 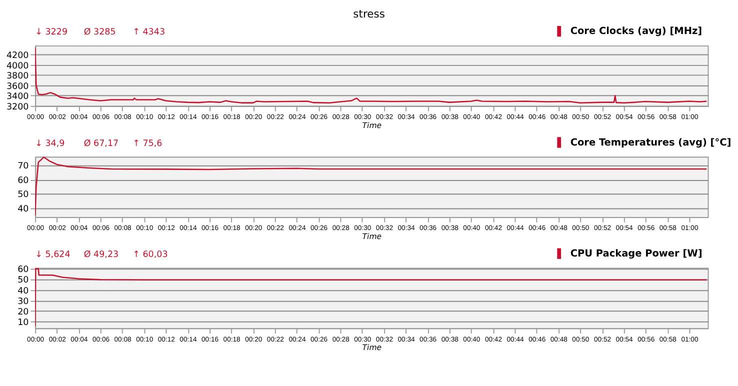 What do you see at coordinates (371, 75) in the screenshot?
I see `line-series` at bounding box center [371, 75].